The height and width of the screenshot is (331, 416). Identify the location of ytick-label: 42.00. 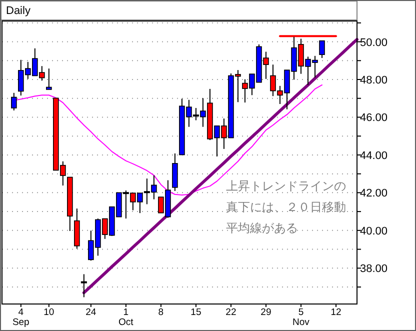
(374, 194).